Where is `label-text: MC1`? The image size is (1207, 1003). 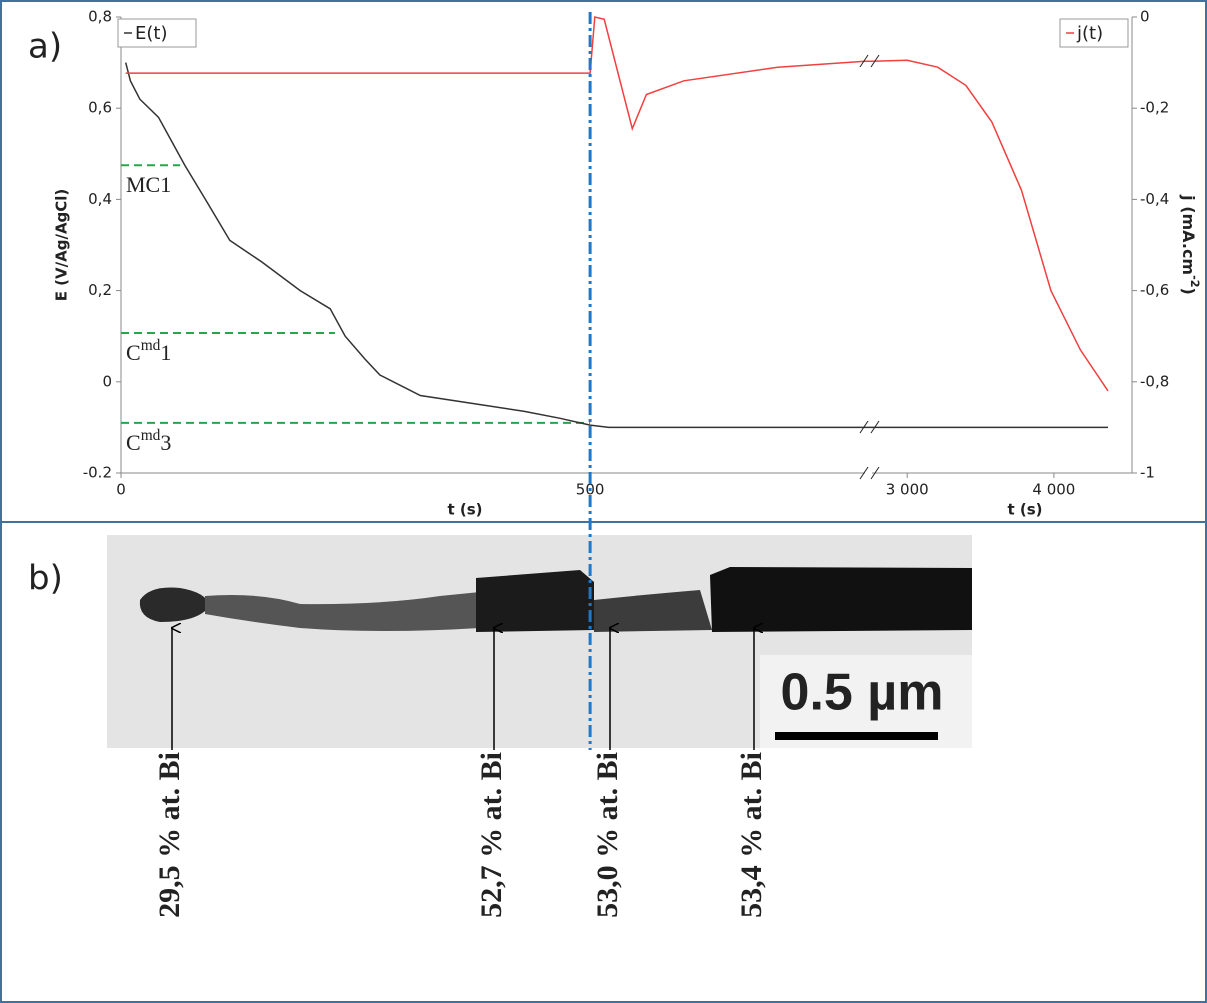
label-text: MC1 is located at coordinates (148, 184).